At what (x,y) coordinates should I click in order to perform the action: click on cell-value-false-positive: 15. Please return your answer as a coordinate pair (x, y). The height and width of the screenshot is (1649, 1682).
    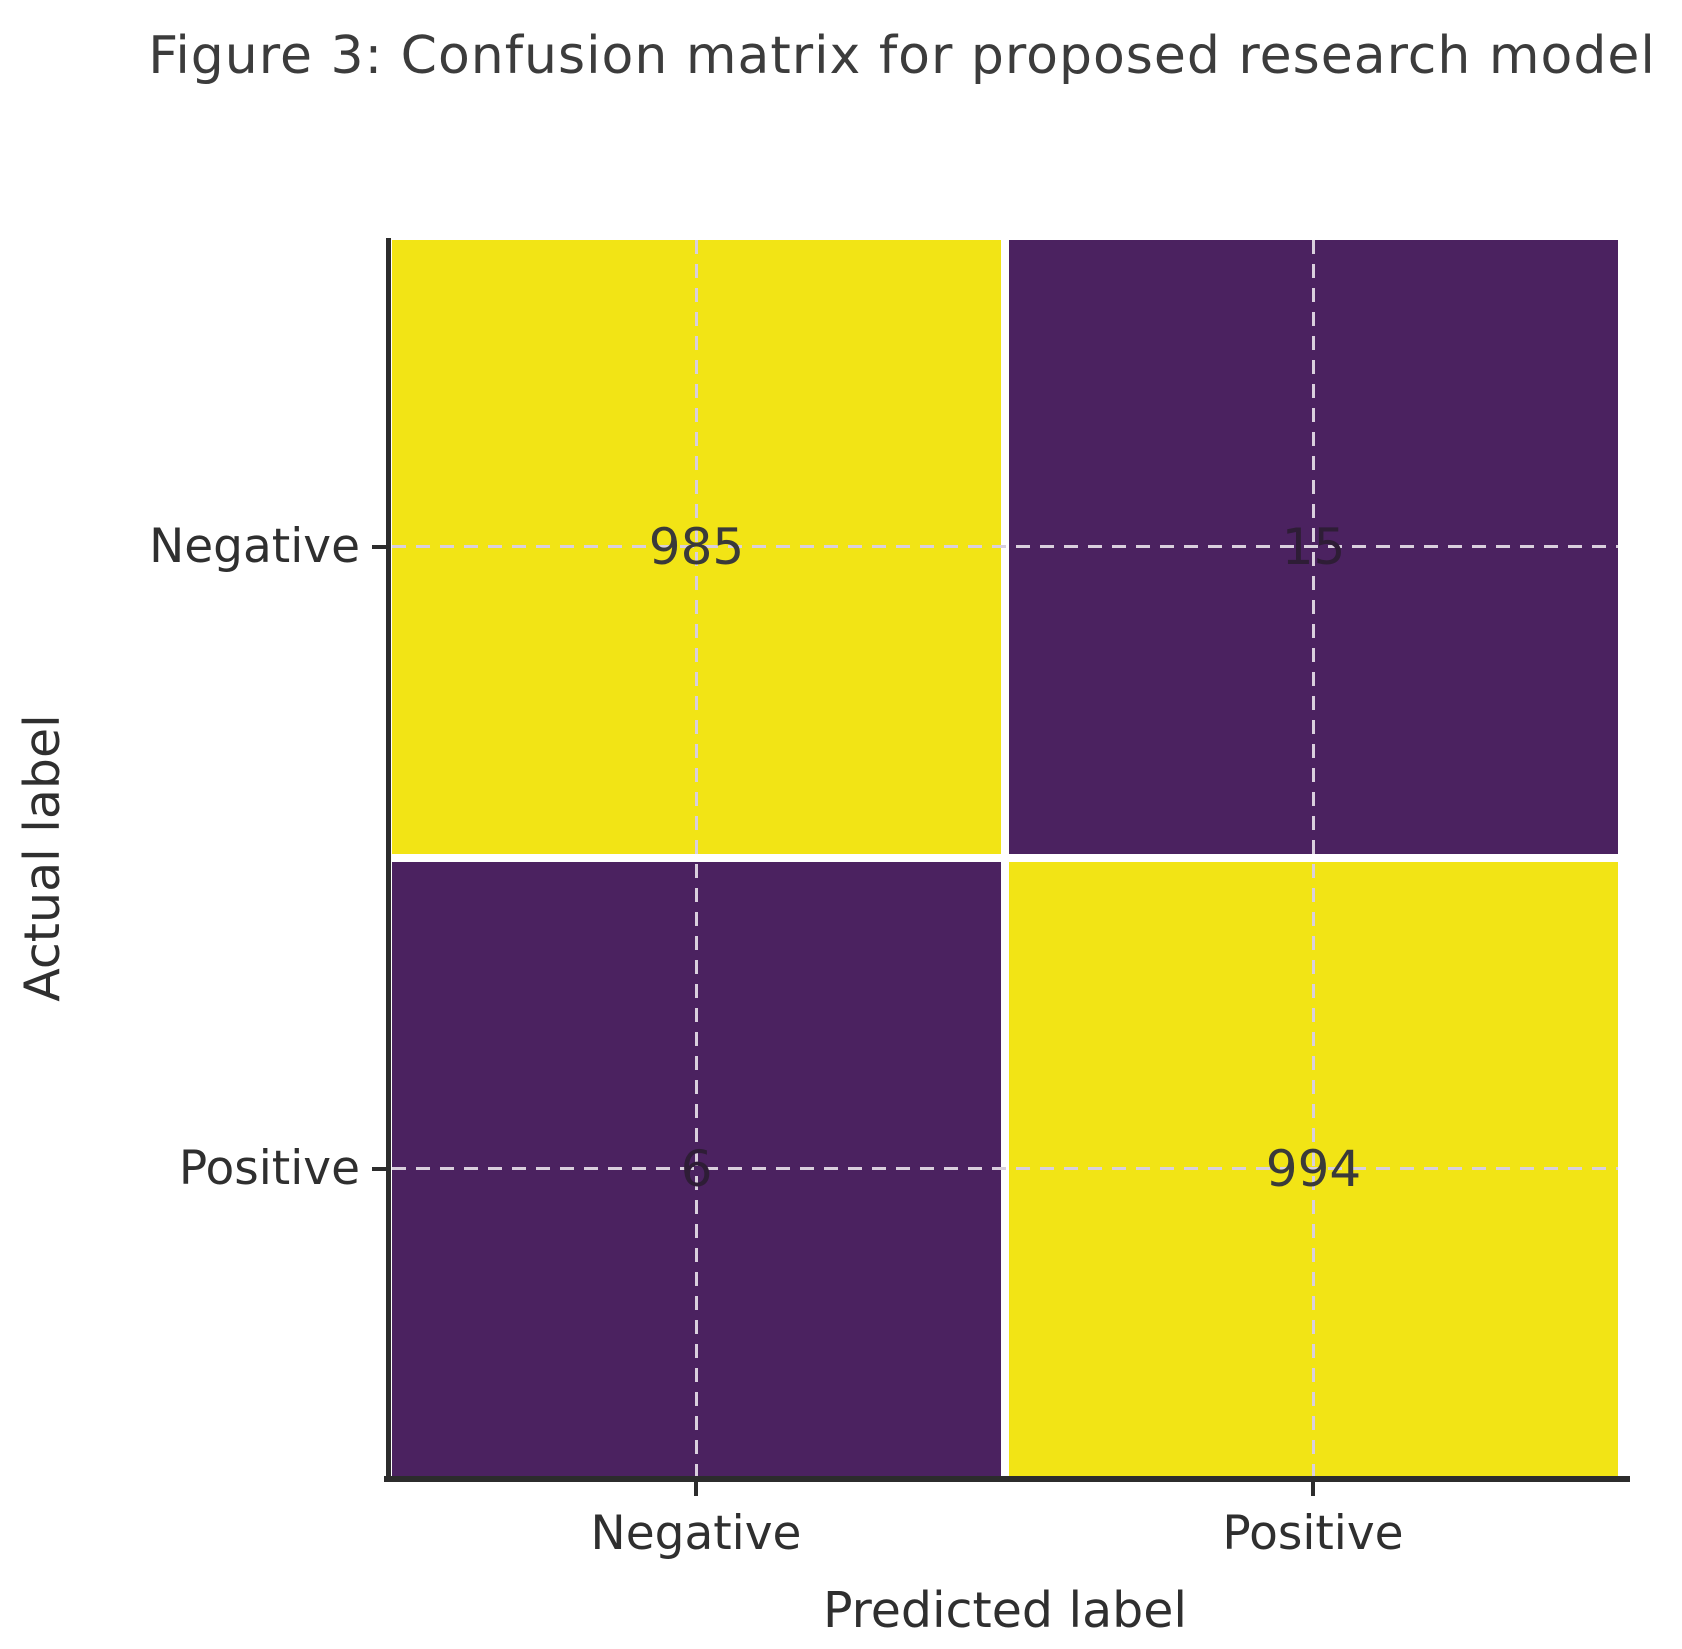
    Looking at the image, I should click on (1313, 547).